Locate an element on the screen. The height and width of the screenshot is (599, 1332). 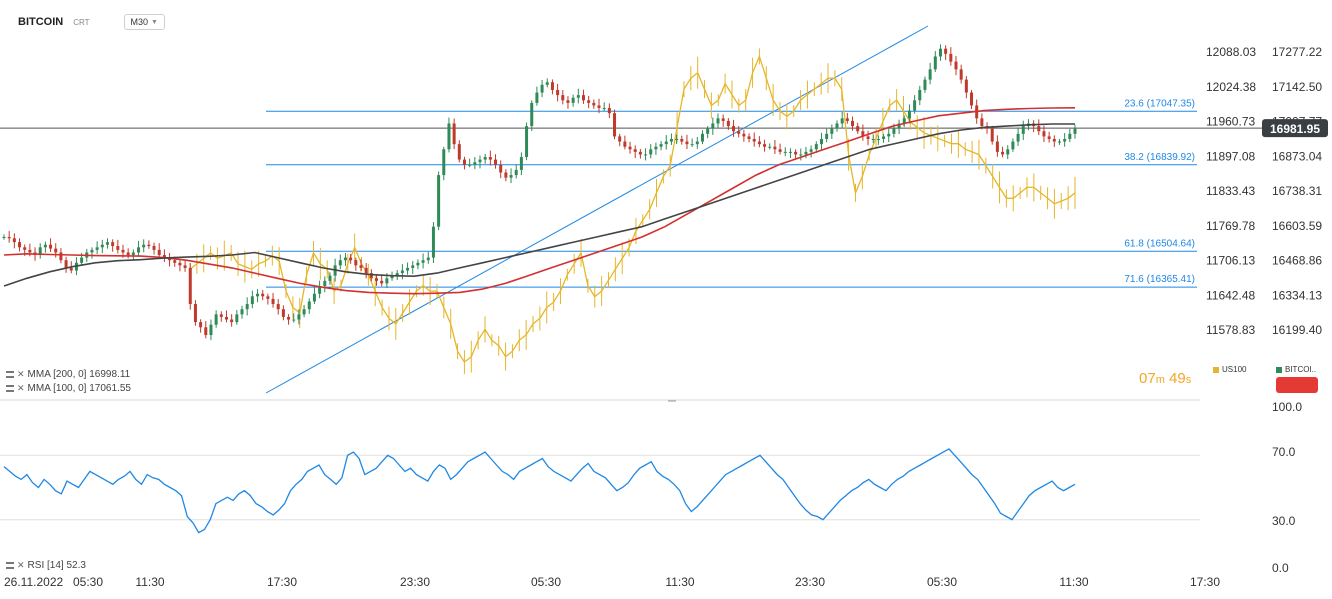
series-bitcoin: BITCOI.. is located at coordinates (1296, 369).